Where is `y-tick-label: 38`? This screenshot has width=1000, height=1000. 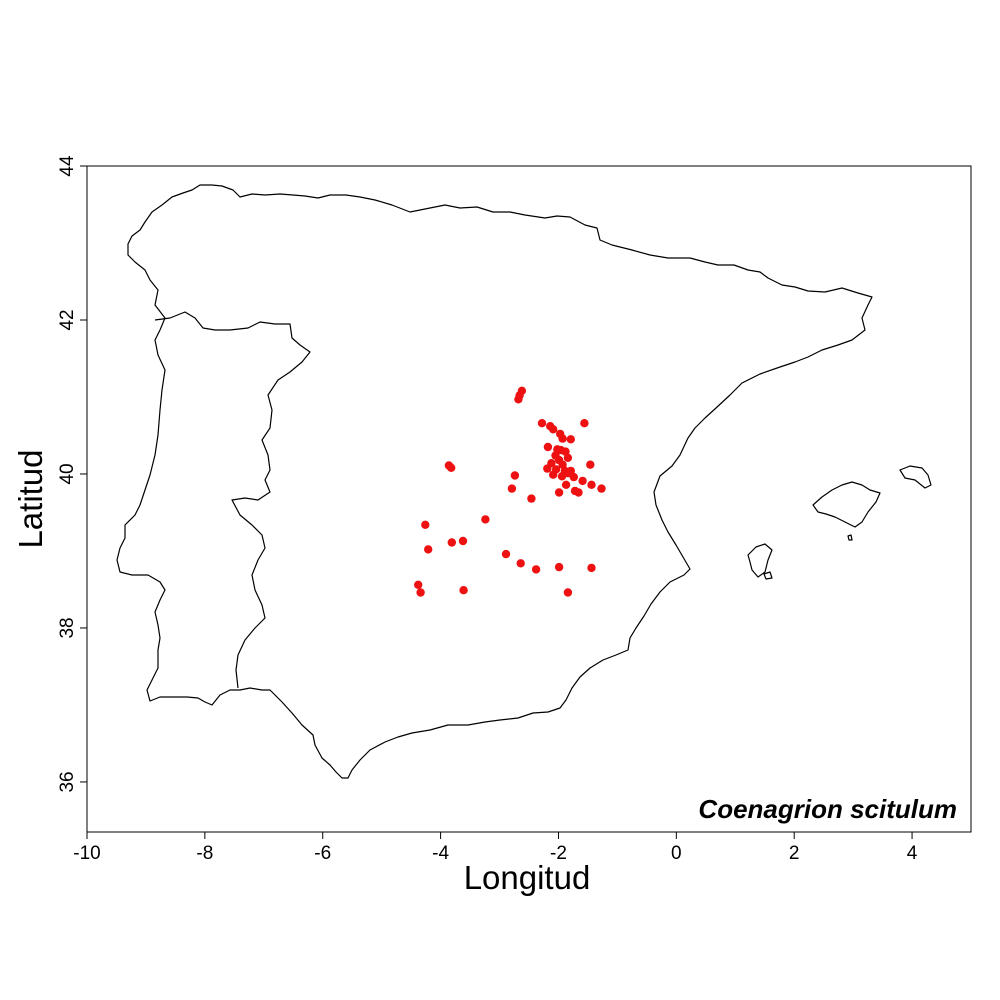
y-tick-label: 38 is located at coordinates (67, 627).